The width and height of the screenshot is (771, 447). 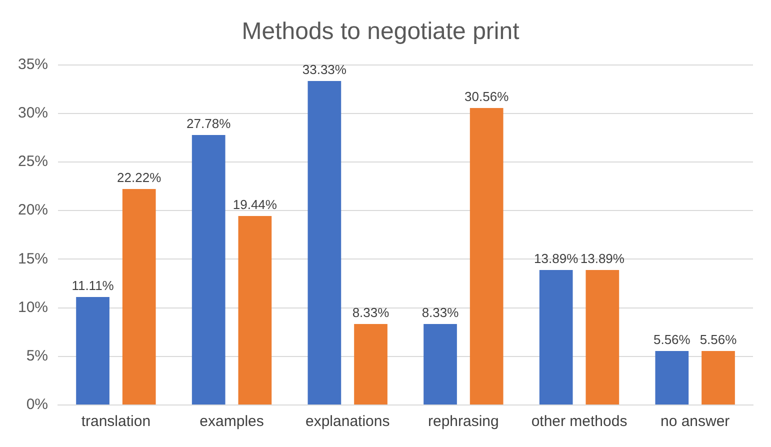 I want to click on data-label: 27.78%, so click(x=209, y=124).